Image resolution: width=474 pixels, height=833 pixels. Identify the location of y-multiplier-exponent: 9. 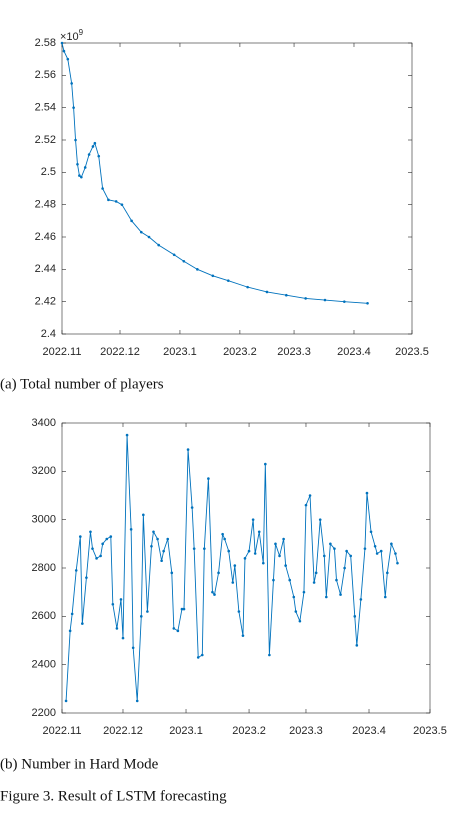
(81, 32).